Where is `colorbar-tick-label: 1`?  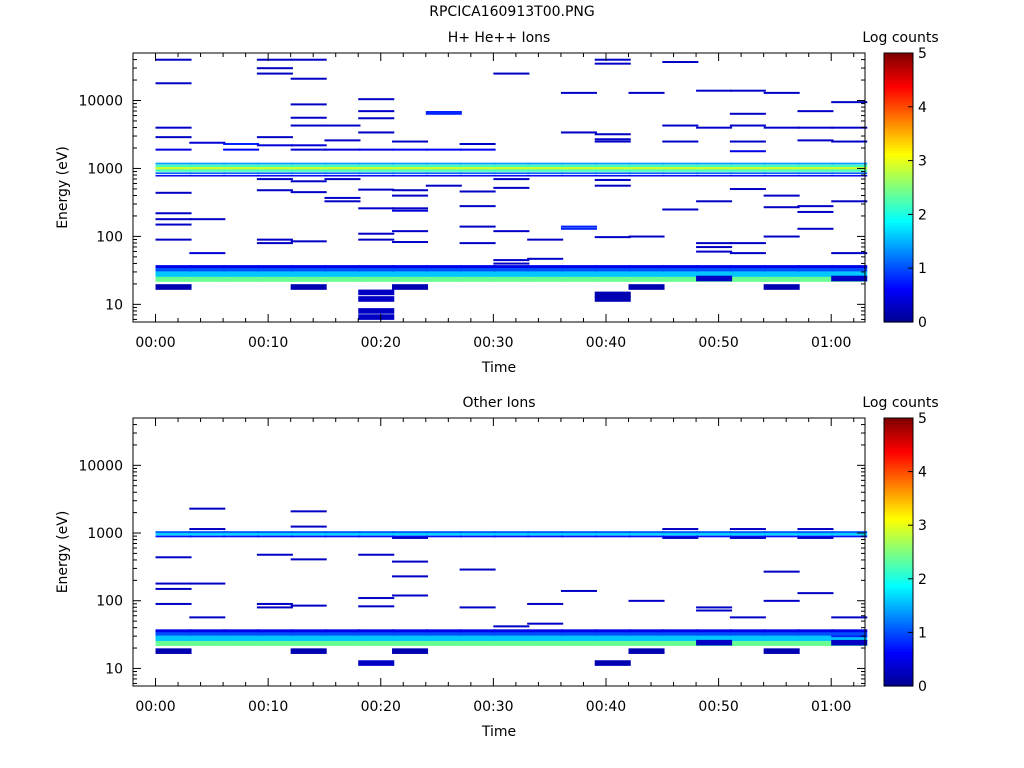 colorbar-tick-label: 1 is located at coordinates (922, 269).